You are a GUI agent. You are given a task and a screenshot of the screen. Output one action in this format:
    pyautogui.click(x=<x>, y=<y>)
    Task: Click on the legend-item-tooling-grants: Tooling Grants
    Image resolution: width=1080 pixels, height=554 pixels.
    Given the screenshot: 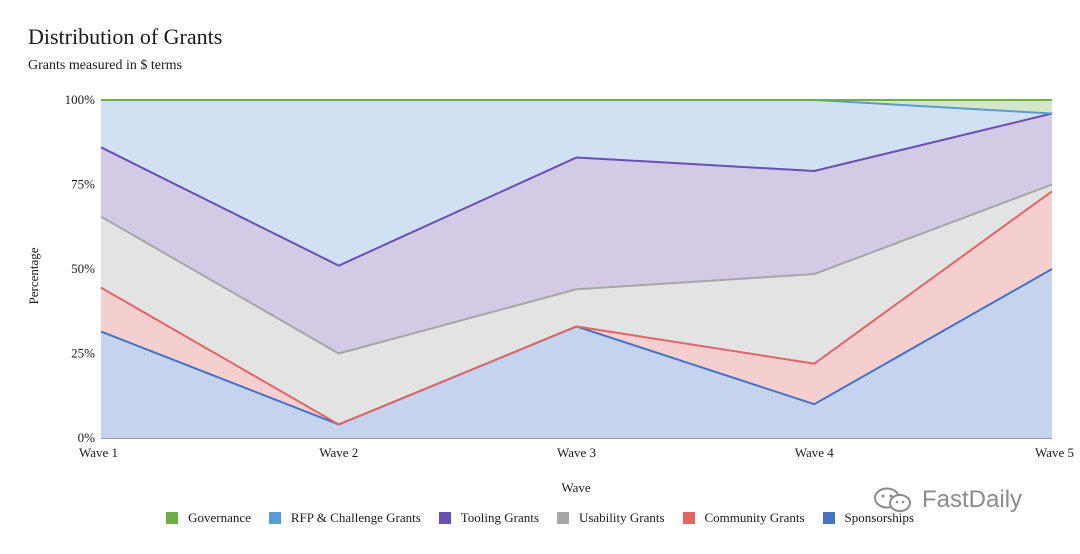 What is the action you would take?
    pyautogui.click(x=488, y=518)
    